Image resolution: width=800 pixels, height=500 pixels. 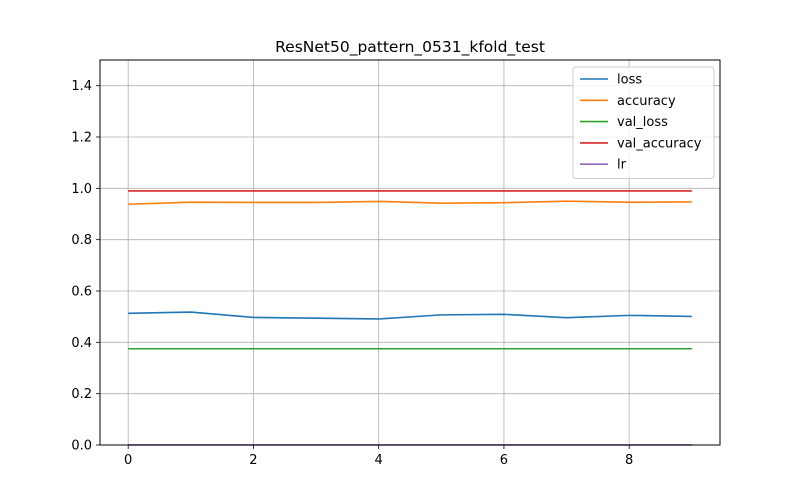 What do you see at coordinates (81, 292) in the screenshot?
I see `y-tick-label: 0.6` at bounding box center [81, 292].